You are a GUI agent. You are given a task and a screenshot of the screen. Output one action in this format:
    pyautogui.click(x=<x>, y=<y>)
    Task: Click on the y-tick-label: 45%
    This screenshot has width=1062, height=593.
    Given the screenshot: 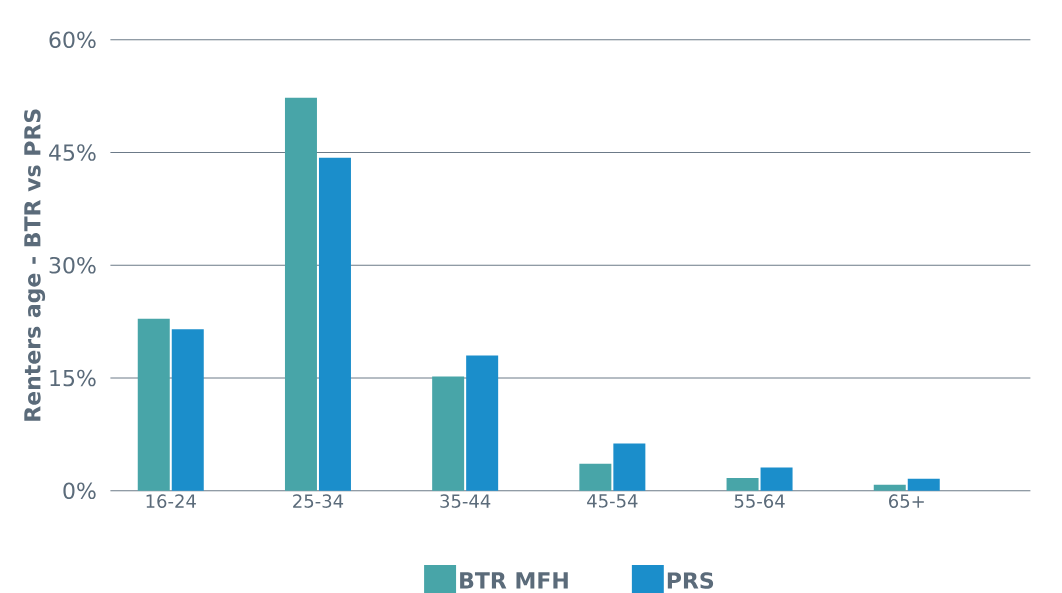 What is the action you would take?
    pyautogui.click(x=72, y=152)
    